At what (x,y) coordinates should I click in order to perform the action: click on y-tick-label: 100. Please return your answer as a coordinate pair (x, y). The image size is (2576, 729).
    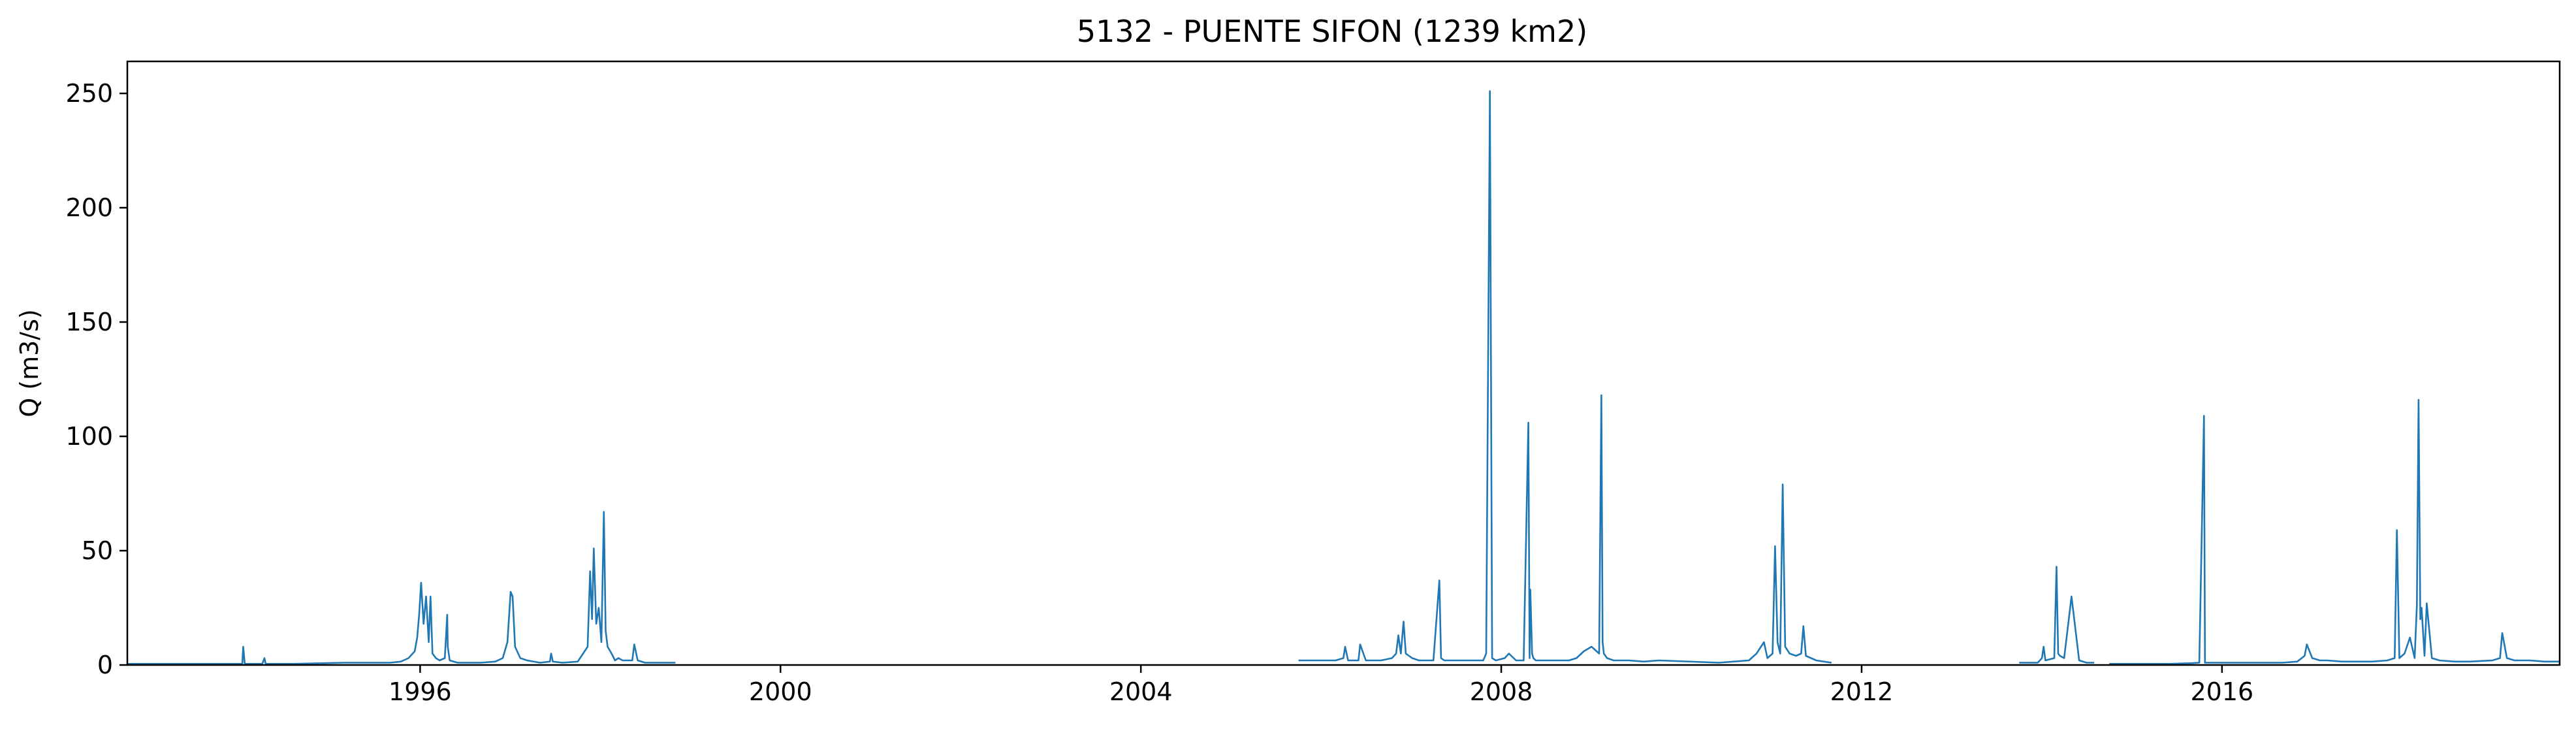
    Looking at the image, I should click on (89, 436).